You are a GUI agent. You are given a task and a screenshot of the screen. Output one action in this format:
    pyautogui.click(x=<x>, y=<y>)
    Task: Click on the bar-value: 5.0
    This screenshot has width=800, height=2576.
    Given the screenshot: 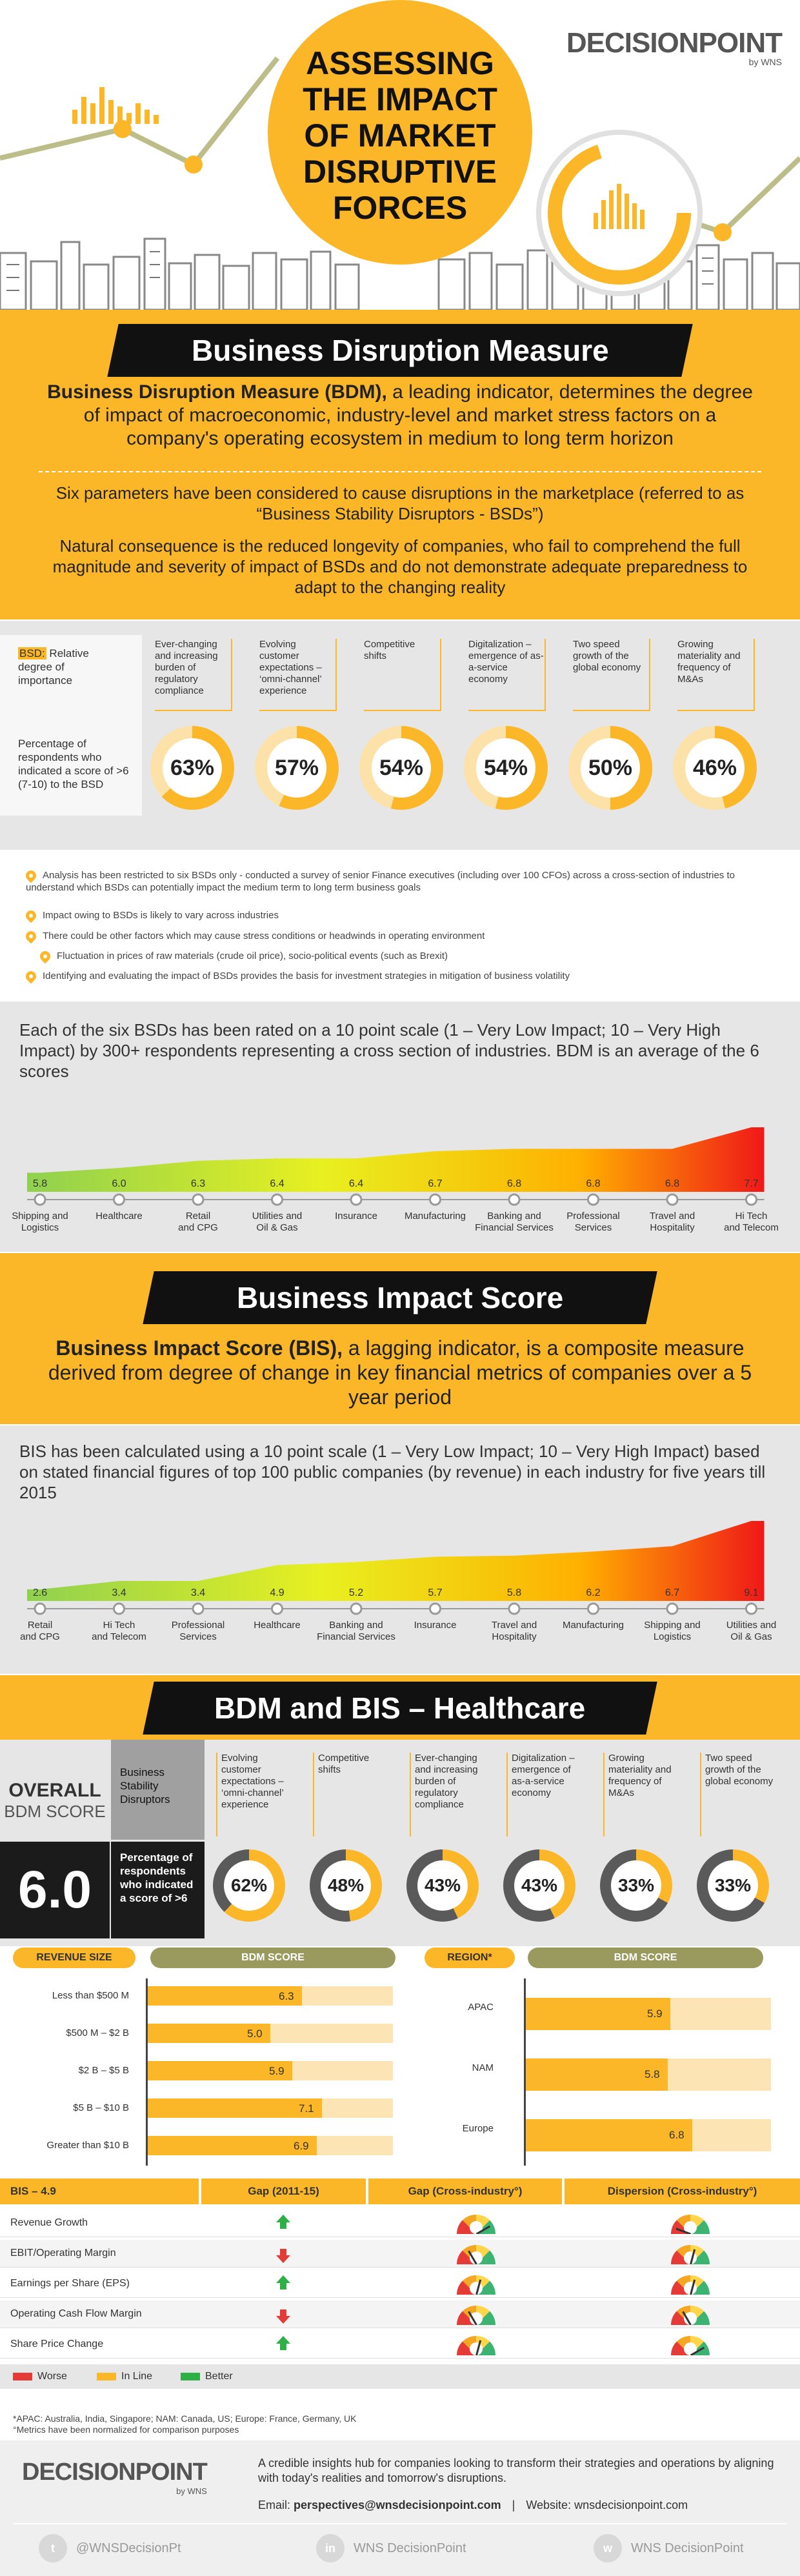 What is the action you would take?
    pyautogui.click(x=255, y=2034)
    